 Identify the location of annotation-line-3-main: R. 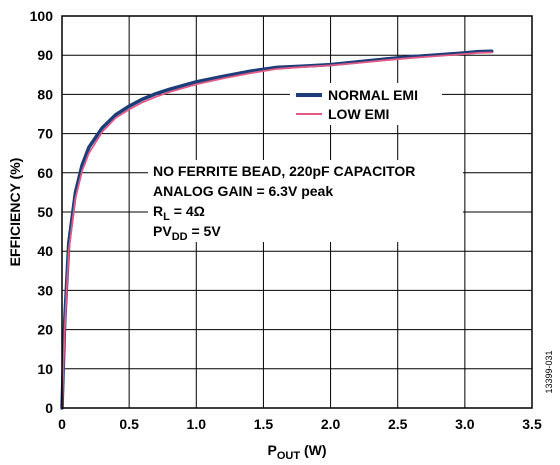
(158, 211).